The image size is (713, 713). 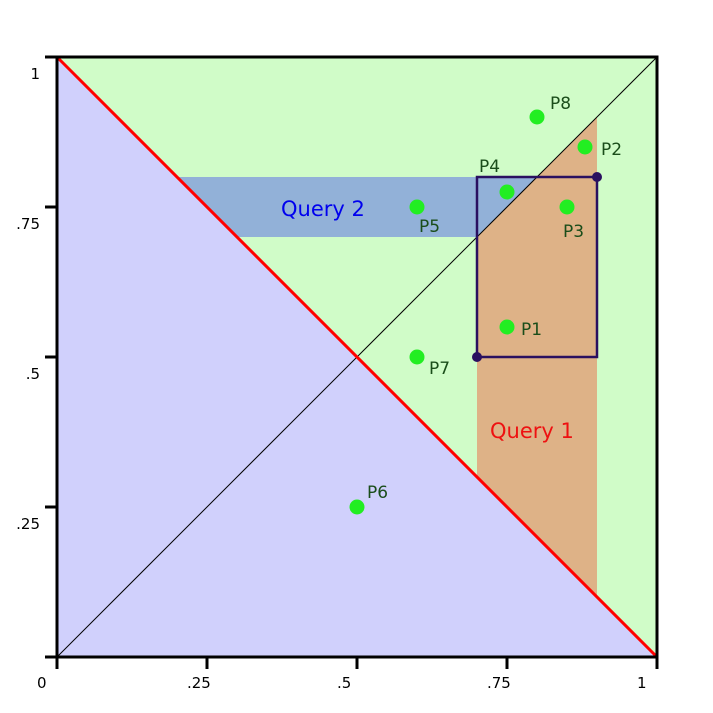 I want to click on query2-label: Query 2, so click(x=323, y=209).